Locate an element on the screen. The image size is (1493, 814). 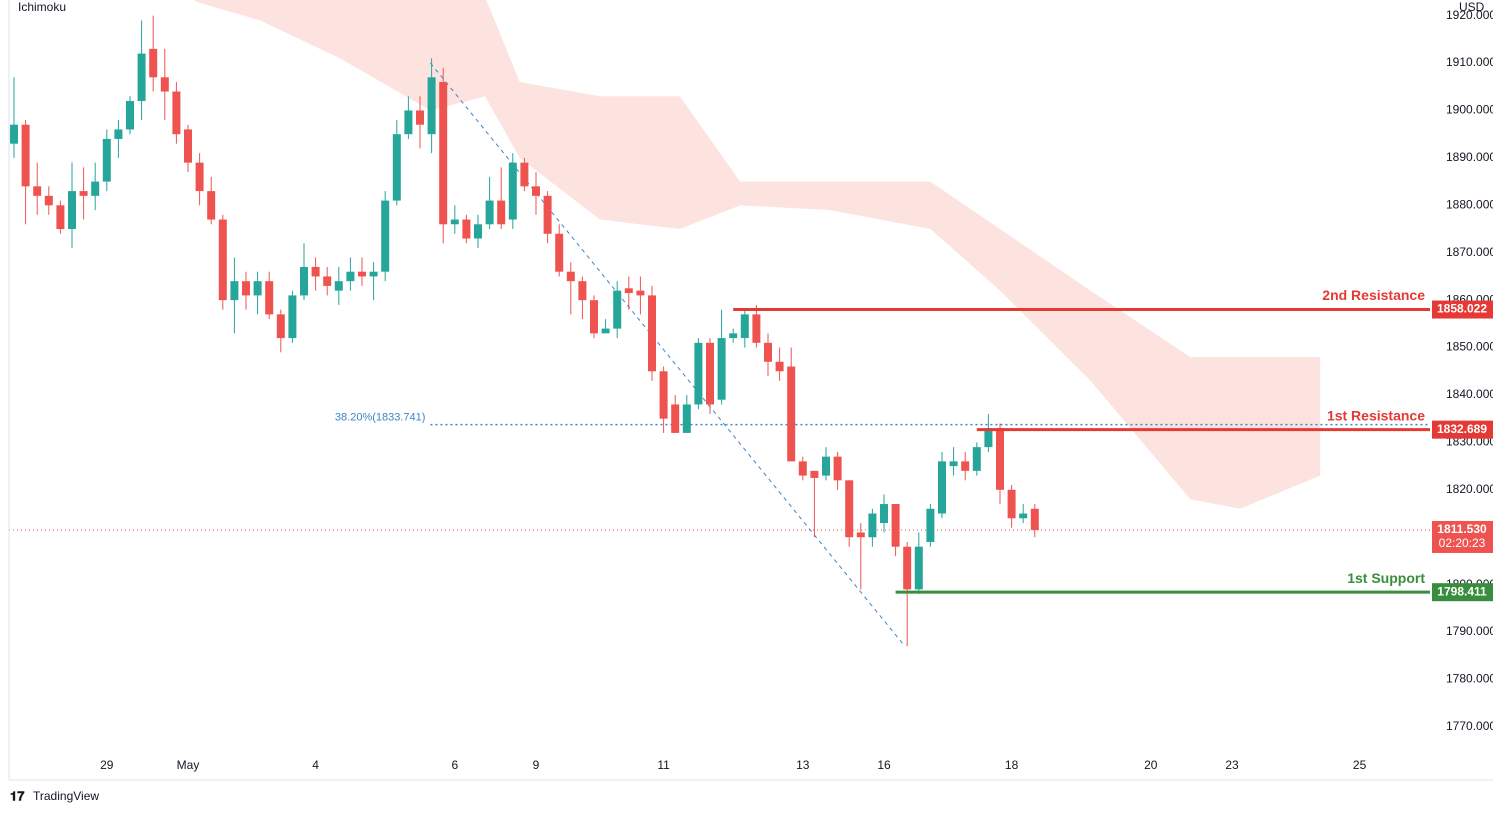
price-tag is located at coordinates (1462, 536).